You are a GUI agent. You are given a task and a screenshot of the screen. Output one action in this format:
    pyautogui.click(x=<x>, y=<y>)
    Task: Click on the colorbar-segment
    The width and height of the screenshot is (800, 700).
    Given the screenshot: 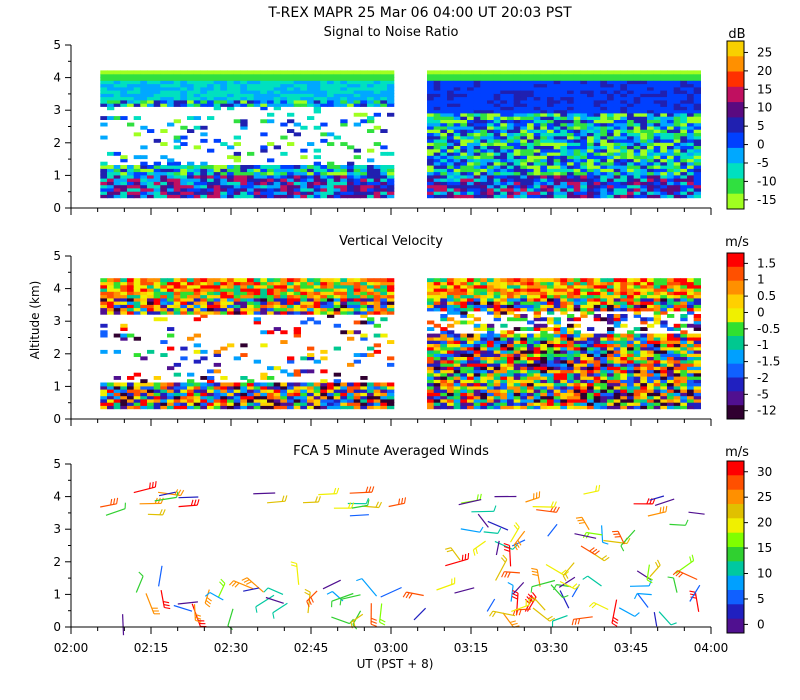 What is the action you would take?
    pyautogui.click(x=735, y=186)
    